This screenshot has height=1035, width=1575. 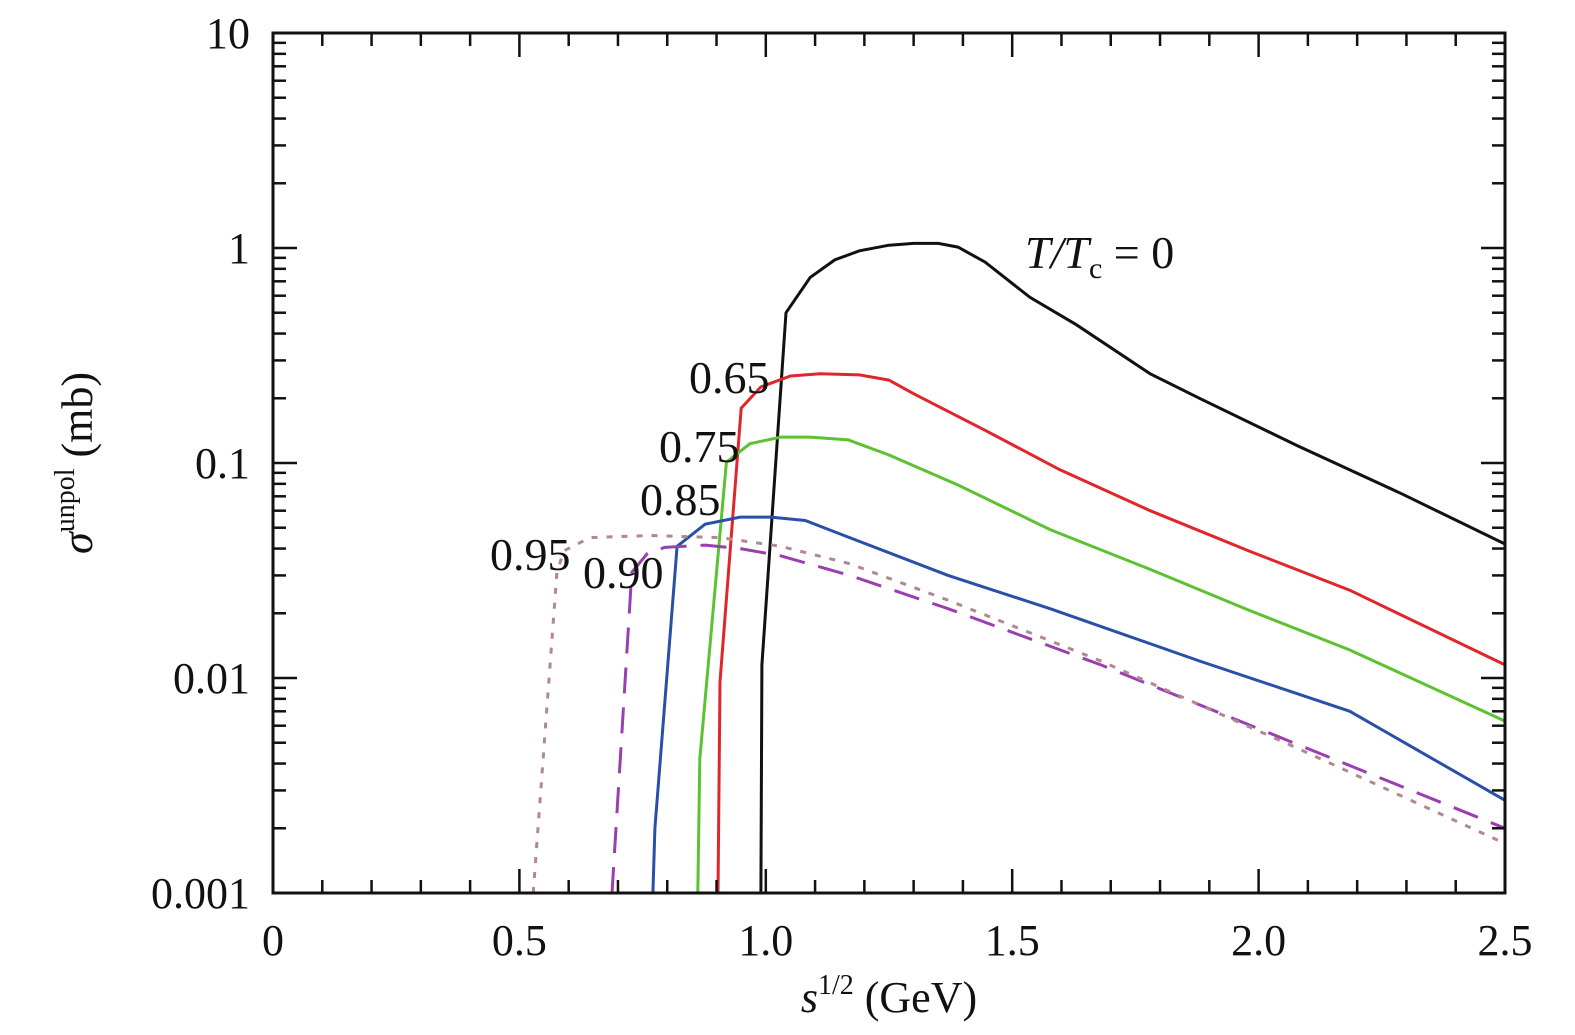 What do you see at coordinates (273, 940) in the screenshot?
I see `x-tick-label: 0` at bounding box center [273, 940].